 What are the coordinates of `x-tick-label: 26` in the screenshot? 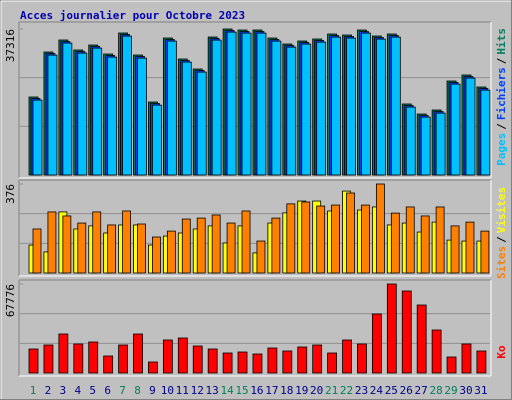 It's located at (406, 390).